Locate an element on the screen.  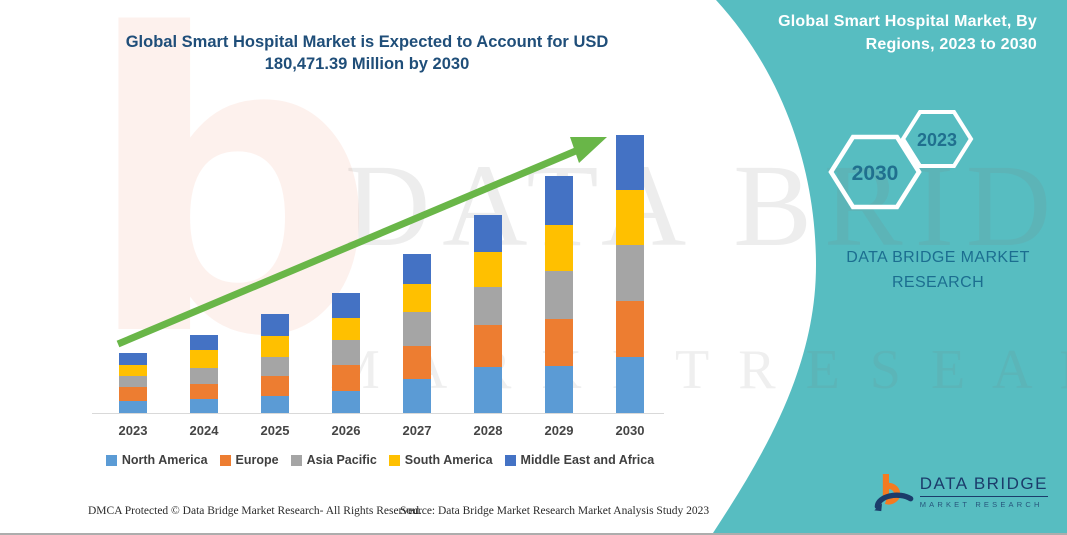
bar-segment-2029-north-america is located at coordinates (559, 389).